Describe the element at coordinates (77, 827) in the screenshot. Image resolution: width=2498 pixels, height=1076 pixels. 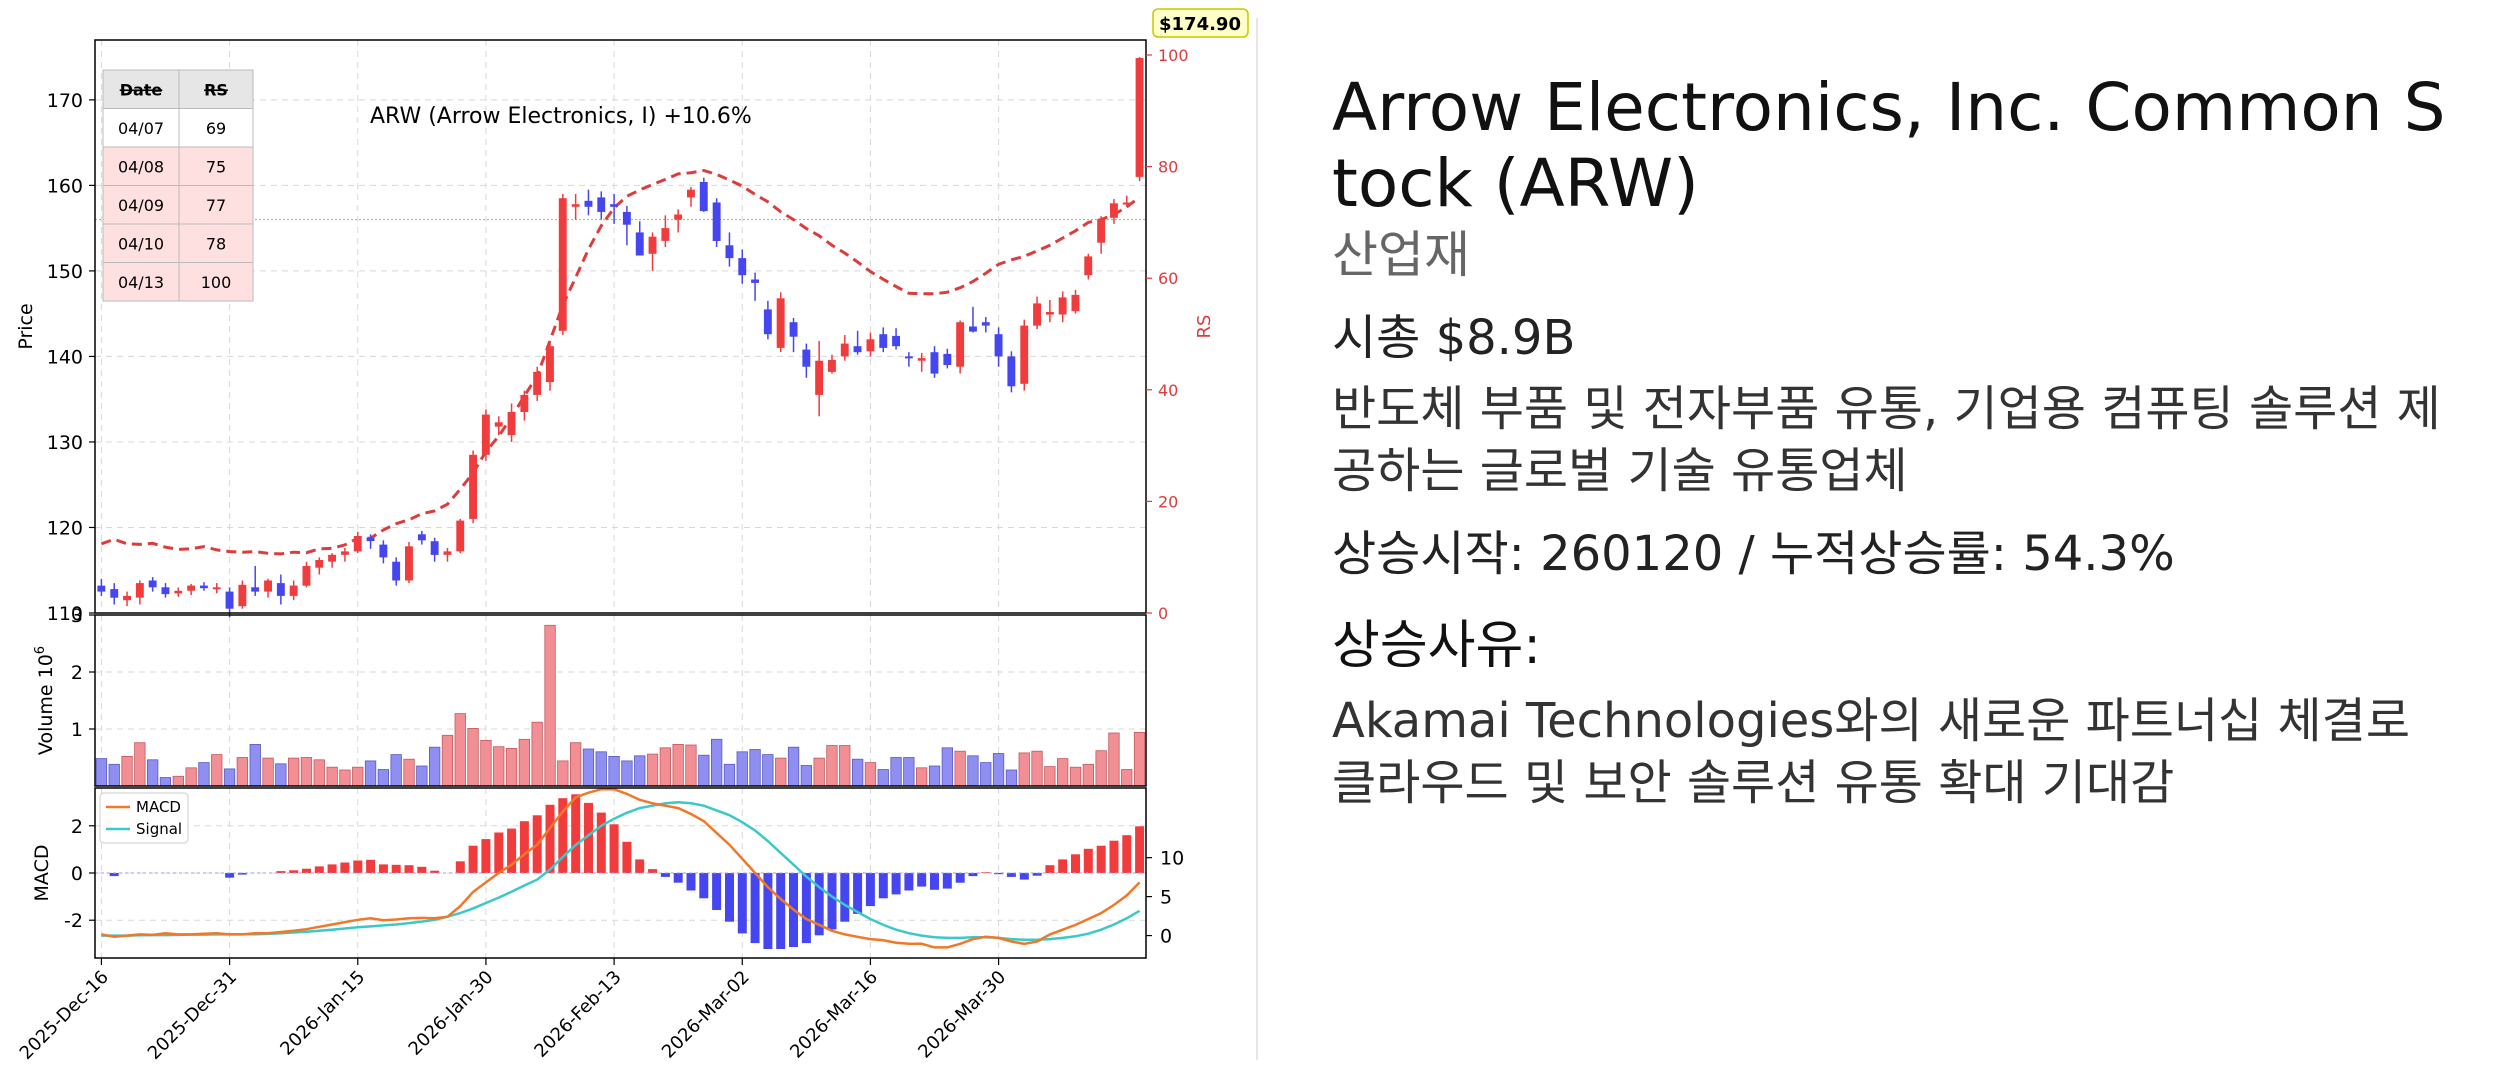
I see `macd-tick-label: 2` at that location.